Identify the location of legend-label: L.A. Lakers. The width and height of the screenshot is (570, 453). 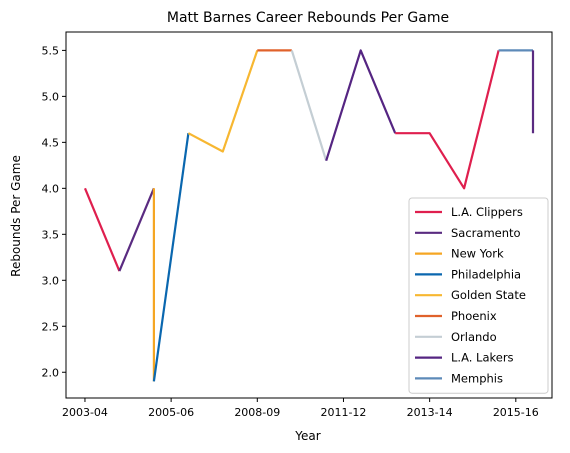
(482, 358).